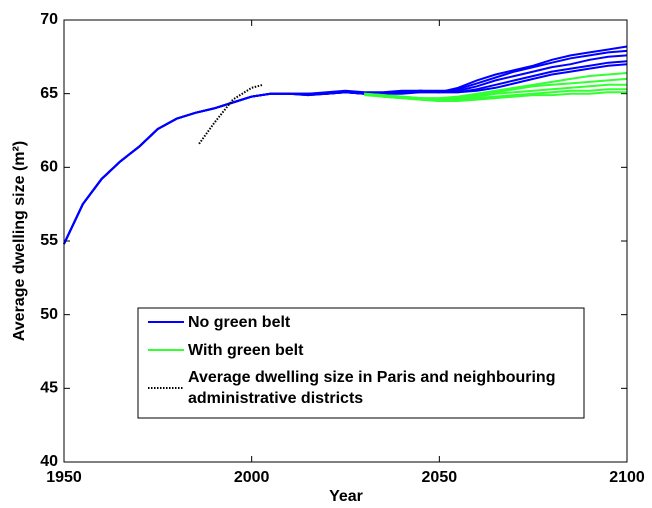 The height and width of the screenshot is (508, 652). What do you see at coordinates (49, 461) in the screenshot?
I see `y-tick-label: 40` at bounding box center [49, 461].